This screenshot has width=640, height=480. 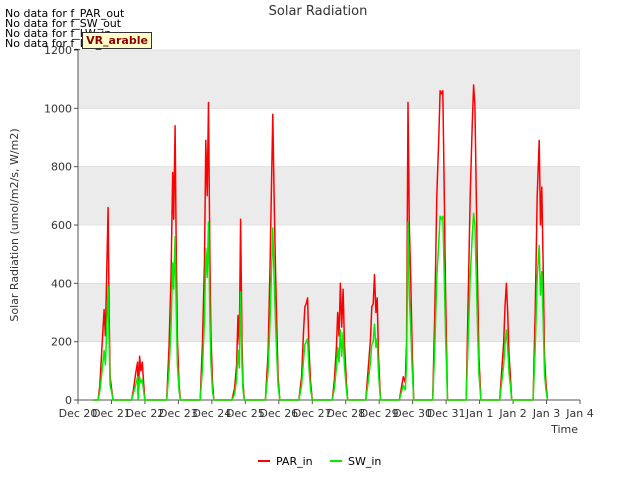 I want to click on site-badge: VR_arable, so click(x=117, y=40).